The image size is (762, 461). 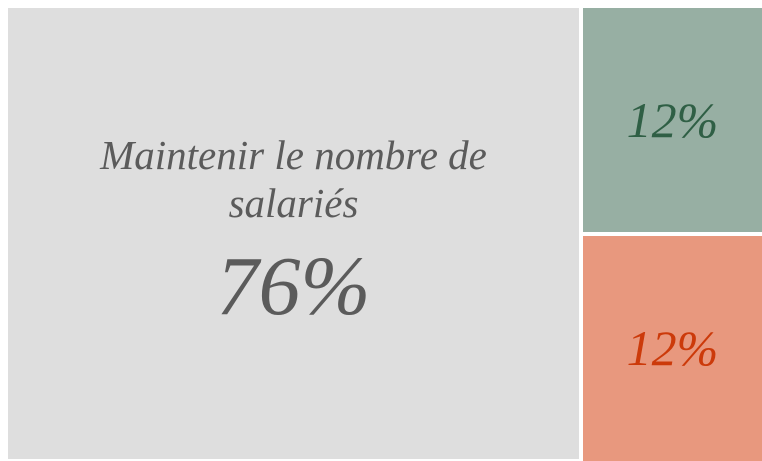 What do you see at coordinates (294, 287) in the screenshot?
I see `value-label: 76%` at bounding box center [294, 287].